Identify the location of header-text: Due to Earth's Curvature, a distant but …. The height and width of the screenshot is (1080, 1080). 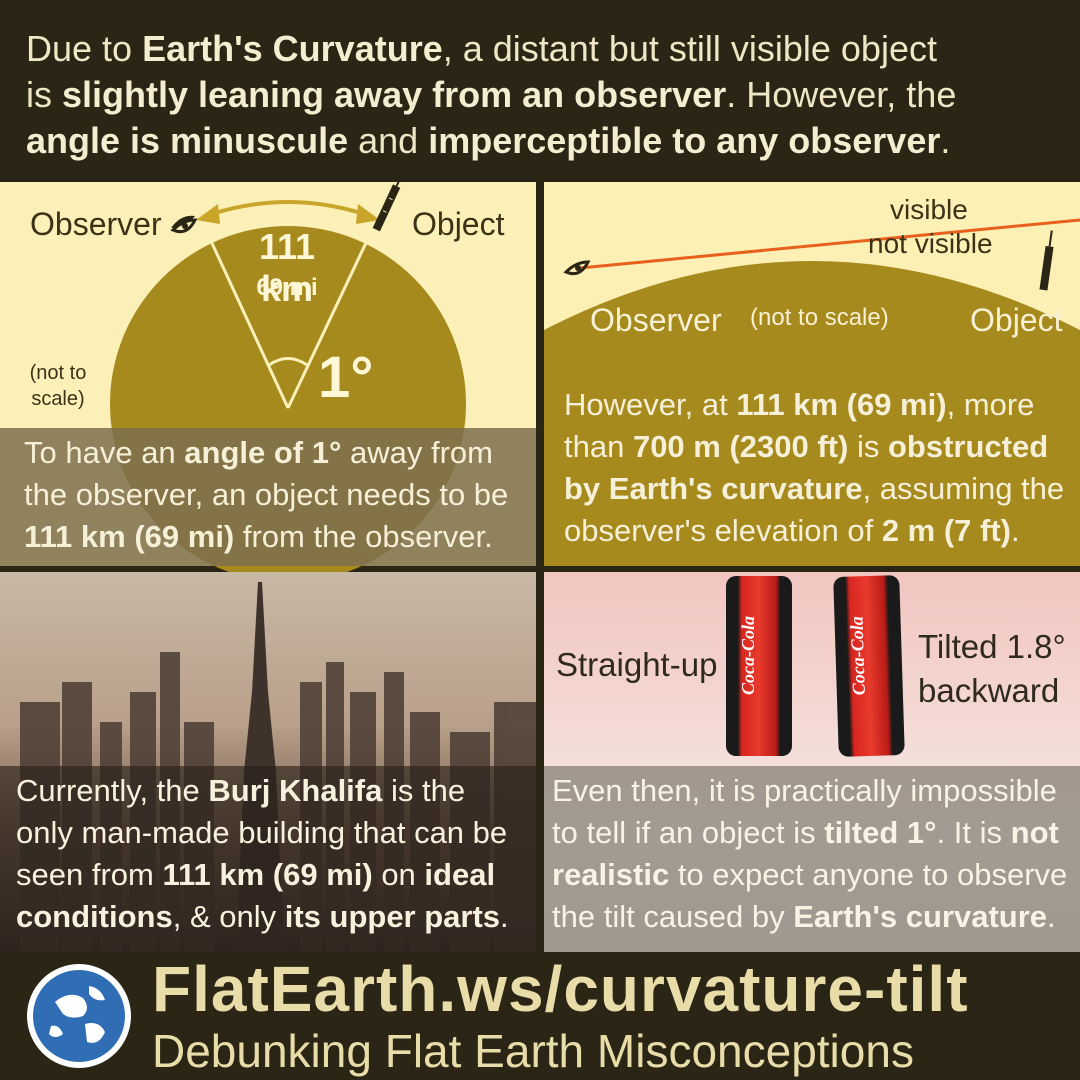
(491, 94).